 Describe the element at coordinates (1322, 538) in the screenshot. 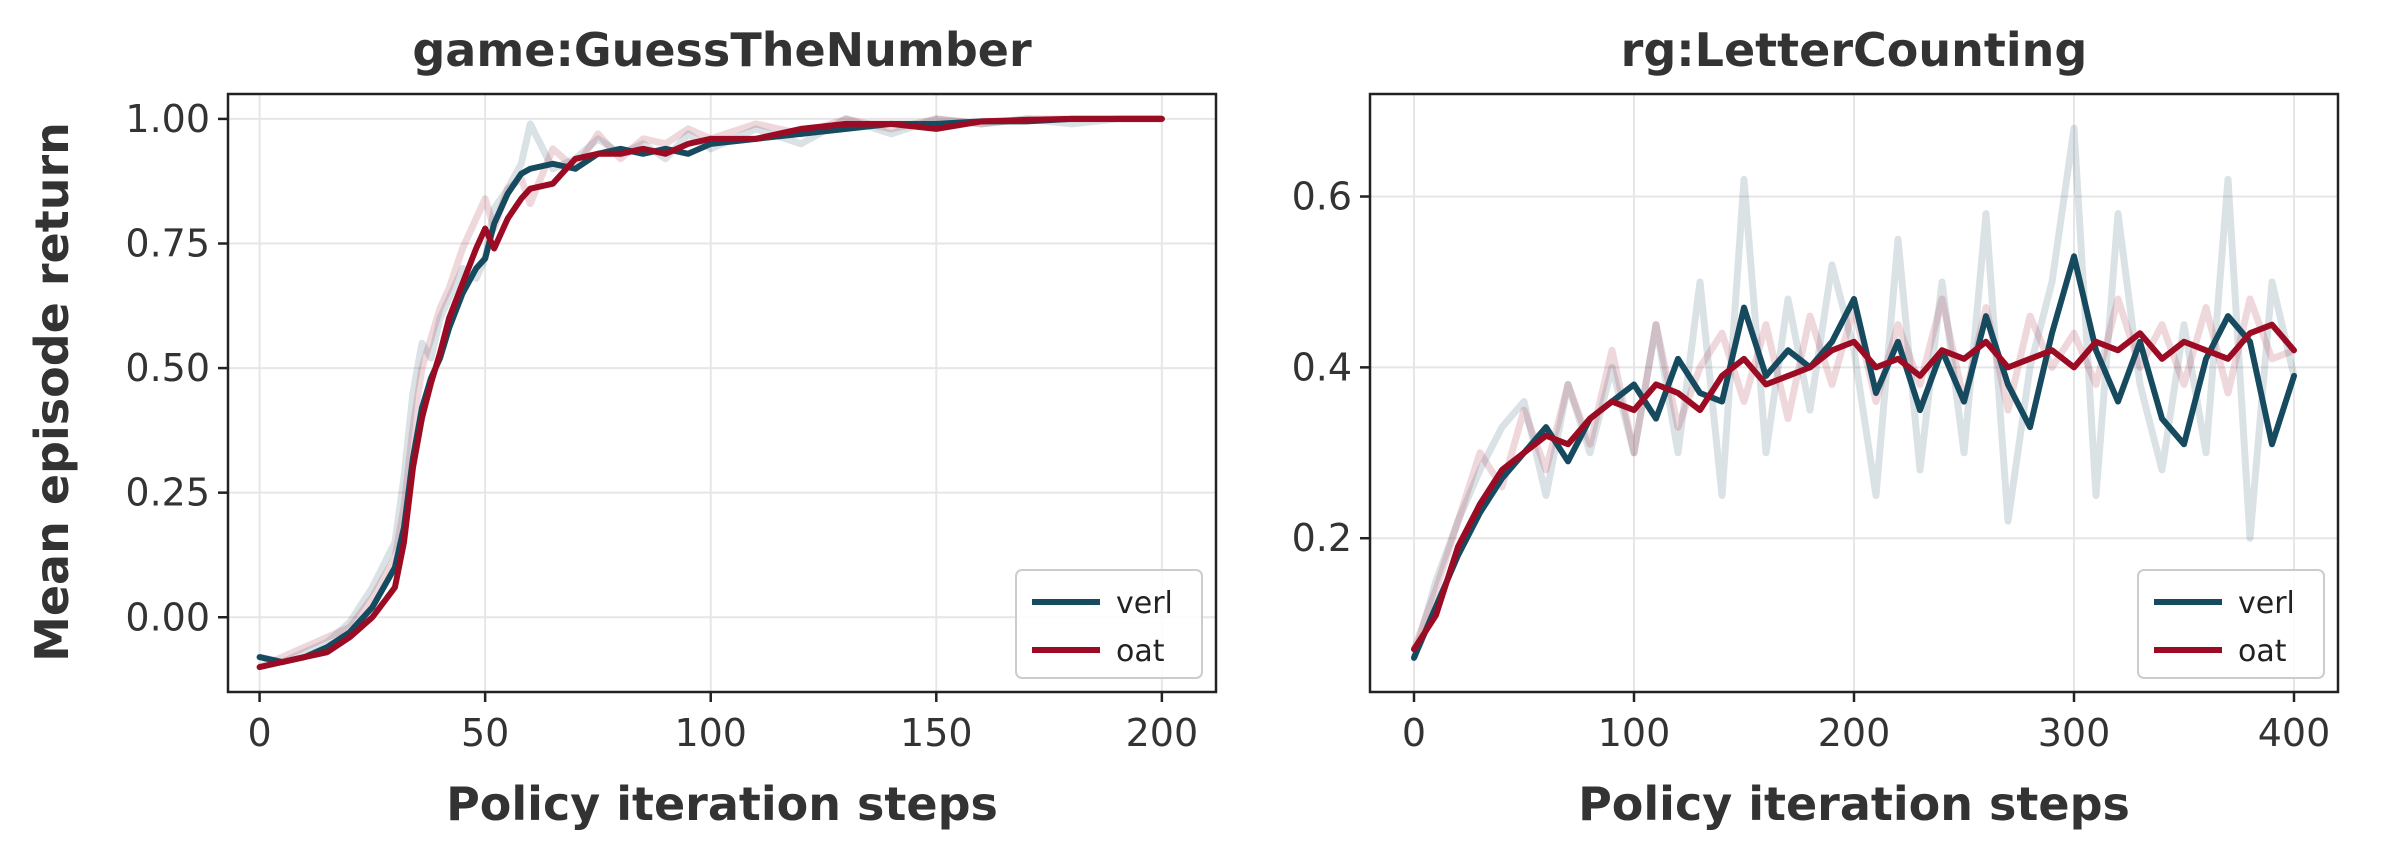

I see `y-tick-label: 0.2` at that location.